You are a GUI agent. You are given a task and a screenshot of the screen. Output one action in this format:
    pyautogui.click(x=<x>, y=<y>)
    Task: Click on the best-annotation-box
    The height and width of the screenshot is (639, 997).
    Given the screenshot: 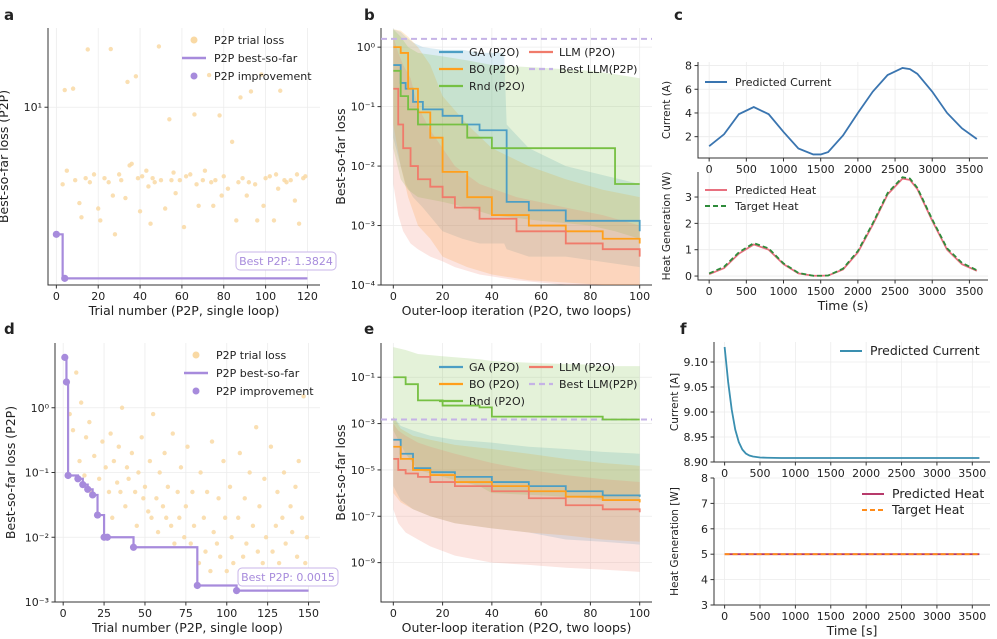 What is the action you would take?
    pyautogui.click(x=286, y=261)
    